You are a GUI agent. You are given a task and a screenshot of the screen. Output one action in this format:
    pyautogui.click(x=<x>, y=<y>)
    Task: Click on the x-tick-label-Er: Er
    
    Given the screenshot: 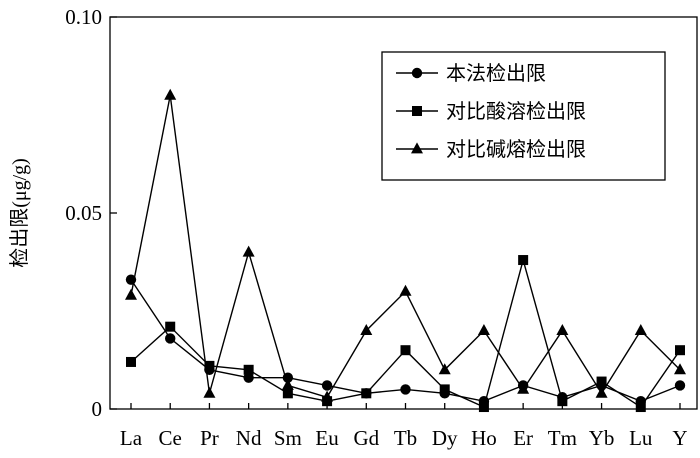 What is the action you would take?
    pyautogui.click(x=523, y=438)
    